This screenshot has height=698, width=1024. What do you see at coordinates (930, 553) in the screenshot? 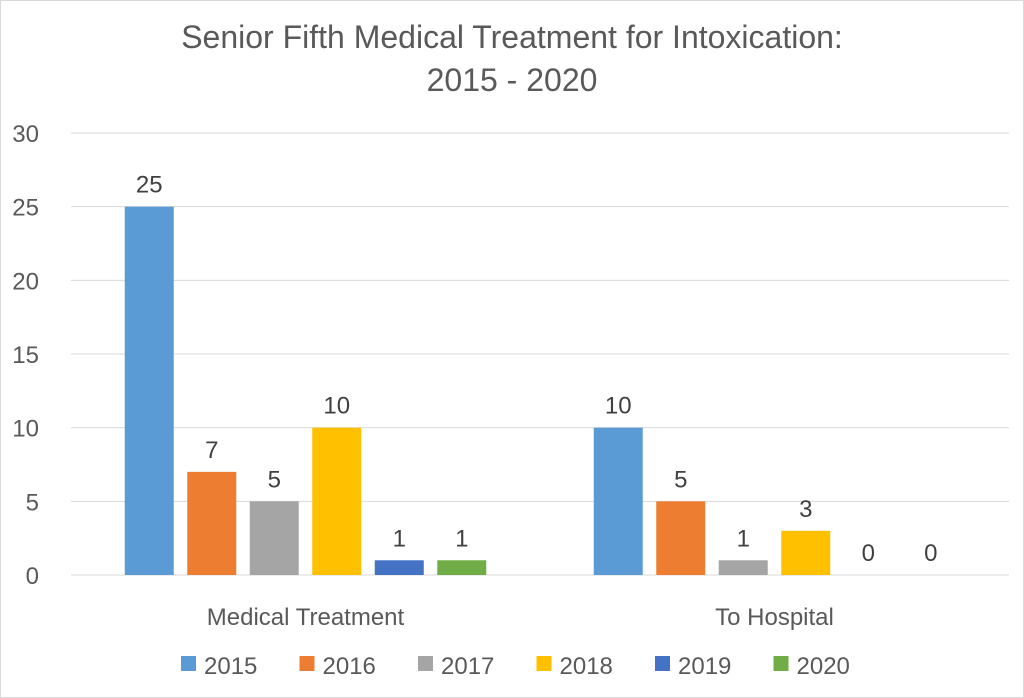
I see `data-label-2020-1: 0` at bounding box center [930, 553].